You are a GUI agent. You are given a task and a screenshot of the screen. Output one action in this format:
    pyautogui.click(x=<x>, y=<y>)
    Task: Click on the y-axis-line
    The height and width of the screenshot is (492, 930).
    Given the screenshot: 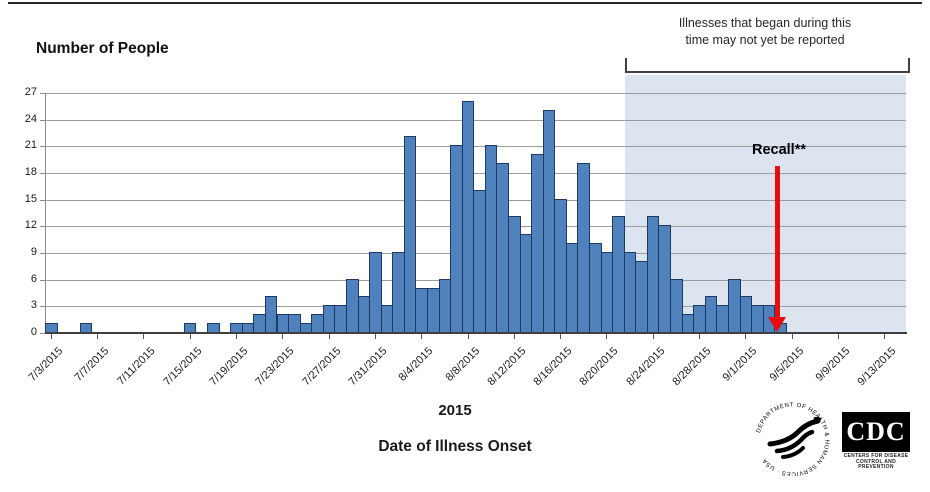 What is the action you would take?
    pyautogui.click(x=45, y=213)
    